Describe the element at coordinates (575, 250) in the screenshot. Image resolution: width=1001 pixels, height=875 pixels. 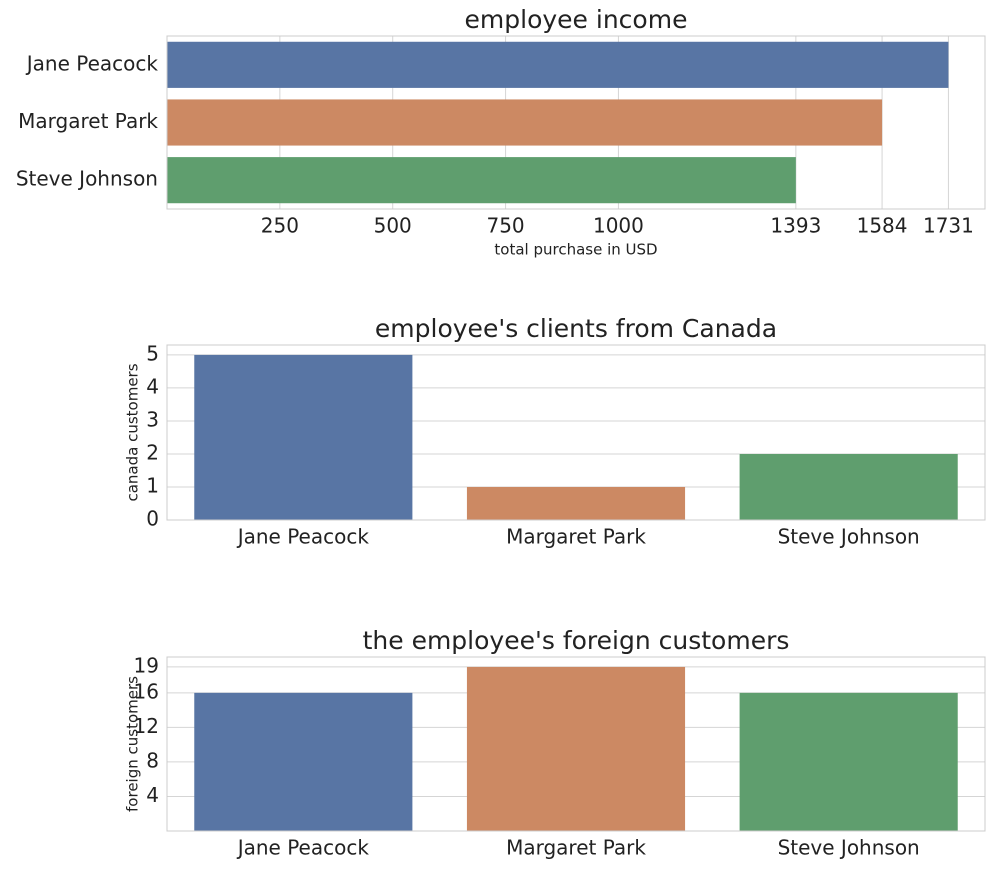
I see `x-axis-label: total purchase in USD` at that location.